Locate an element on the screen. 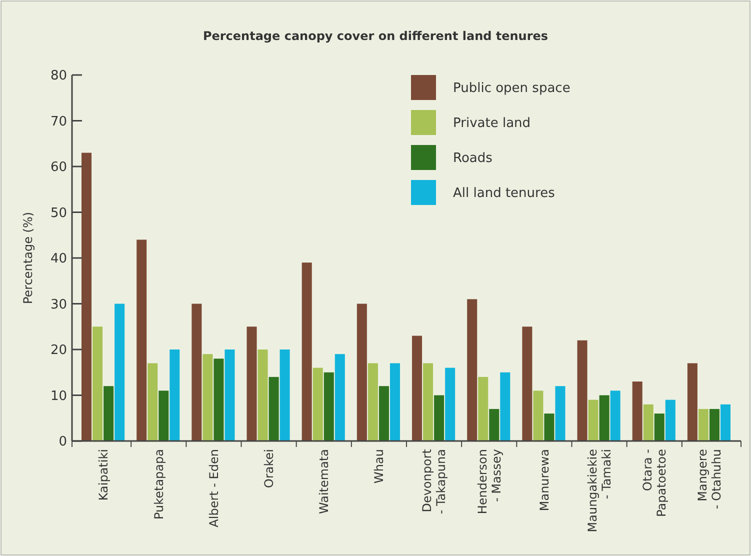  y-axis-title: Percentage (%) is located at coordinates (28, 258).